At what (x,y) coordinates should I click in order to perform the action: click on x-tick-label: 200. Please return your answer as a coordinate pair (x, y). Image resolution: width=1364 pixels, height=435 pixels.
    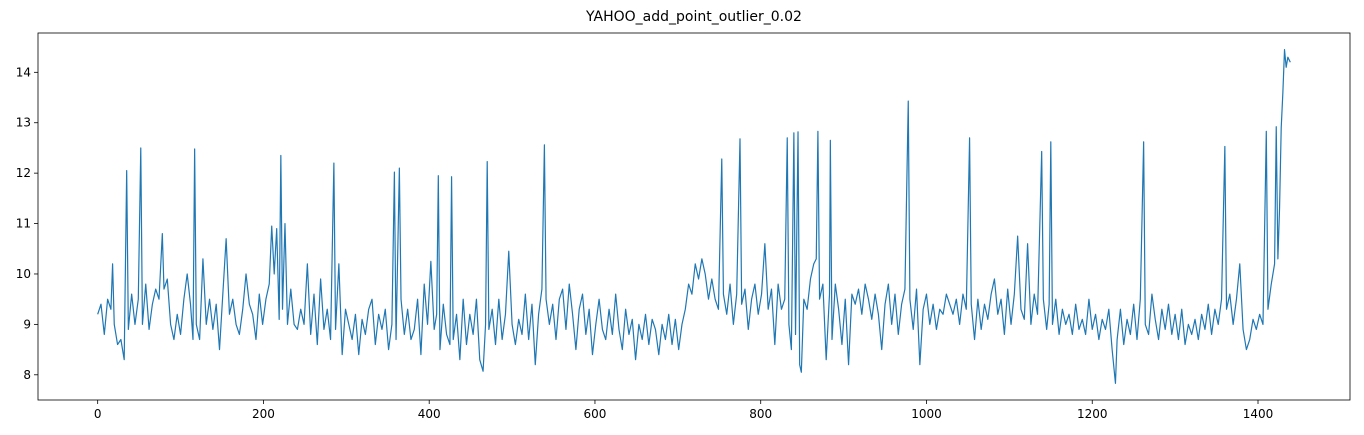
    Looking at the image, I should click on (263, 414).